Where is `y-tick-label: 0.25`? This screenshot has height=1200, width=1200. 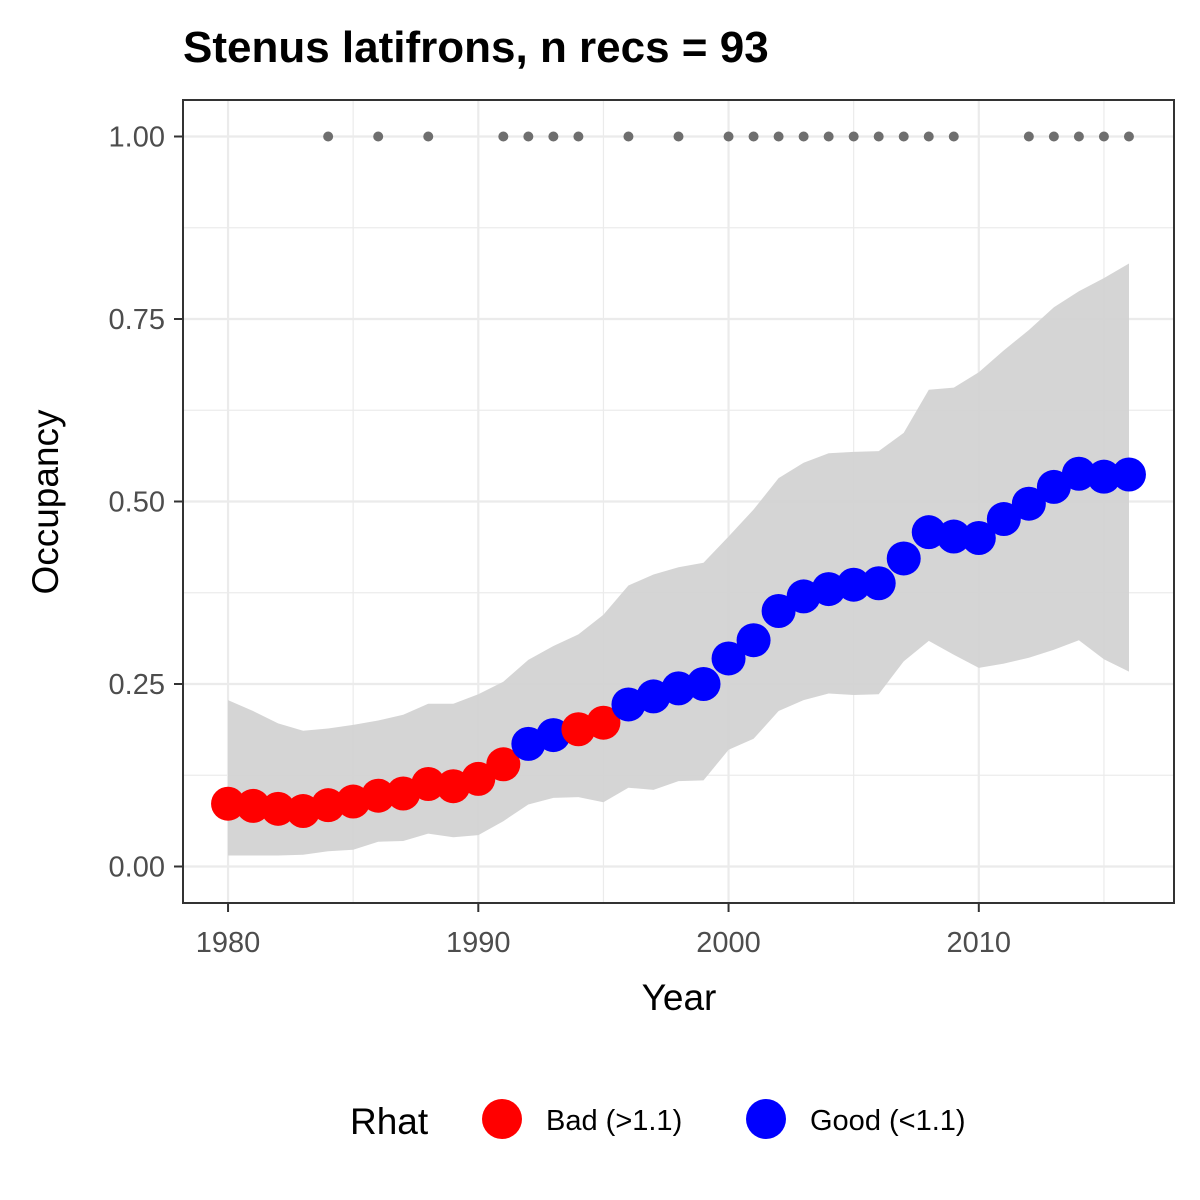 y-tick-label: 0.25 is located at coordinates (137, 685).